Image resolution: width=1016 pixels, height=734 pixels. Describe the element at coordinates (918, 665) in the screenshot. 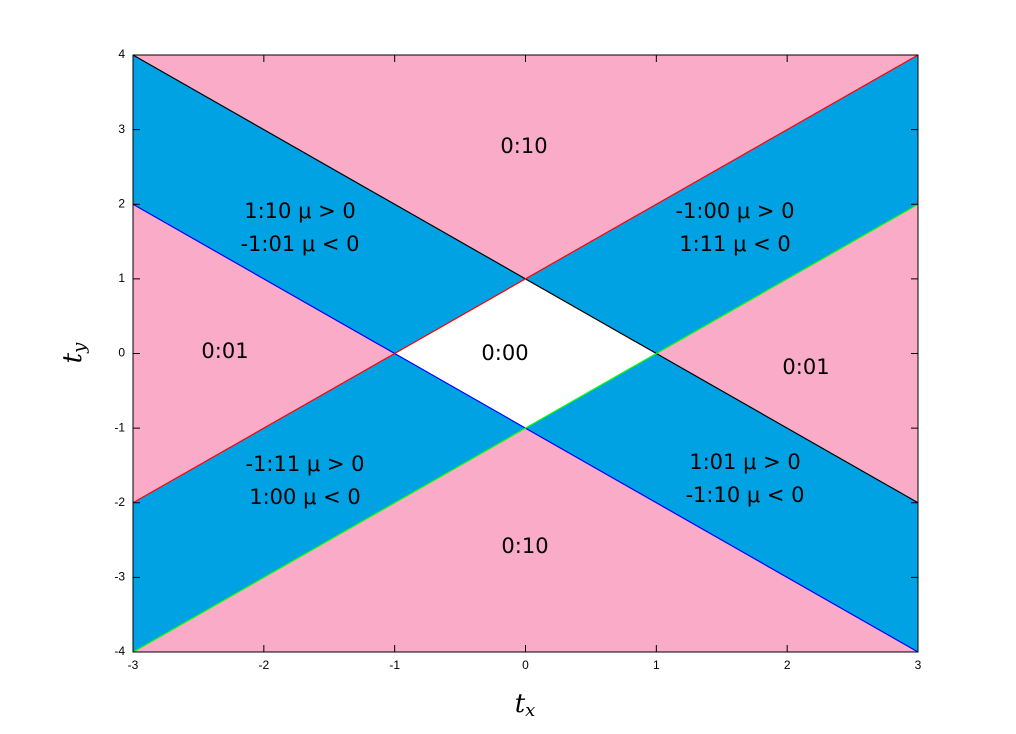

I see `x-tick-label: 3` at that location.